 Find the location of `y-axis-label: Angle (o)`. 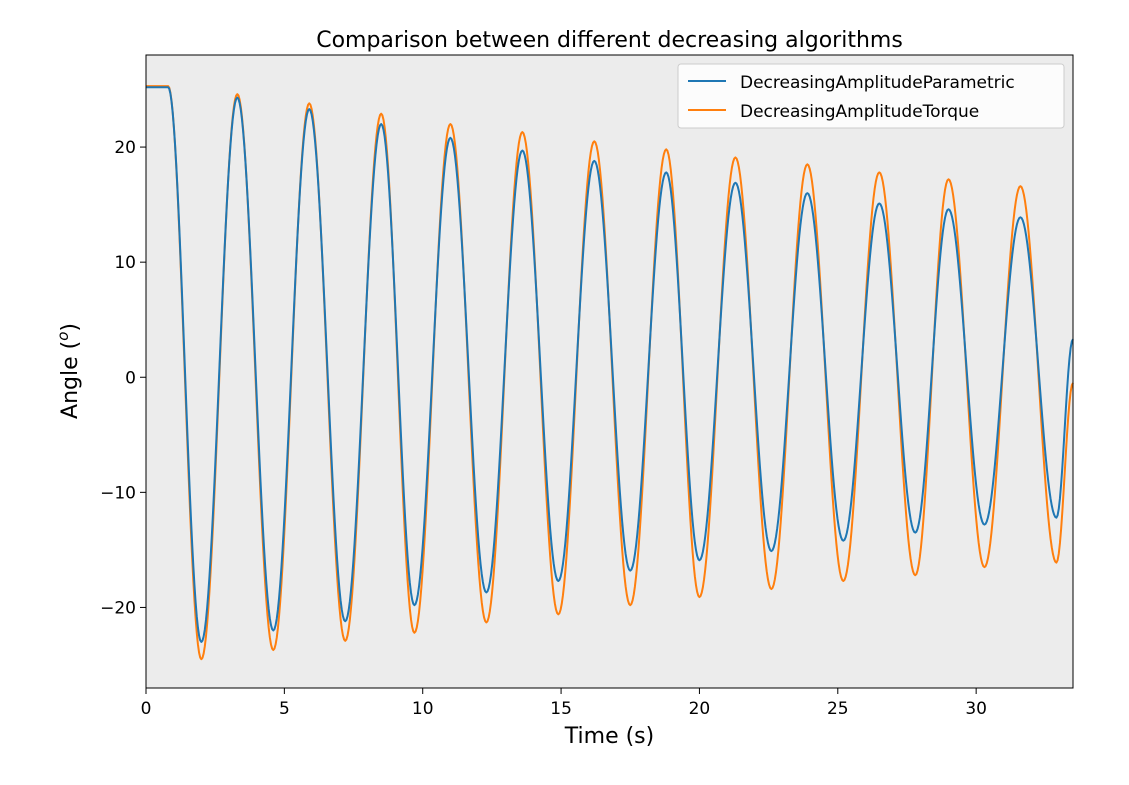

y-axis-label: Angle (o) is located at coordinates (68, 371).